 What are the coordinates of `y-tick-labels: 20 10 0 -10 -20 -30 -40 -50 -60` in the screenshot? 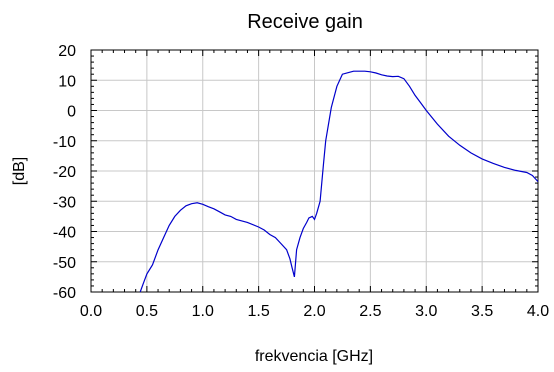 It's located at (64, 172).